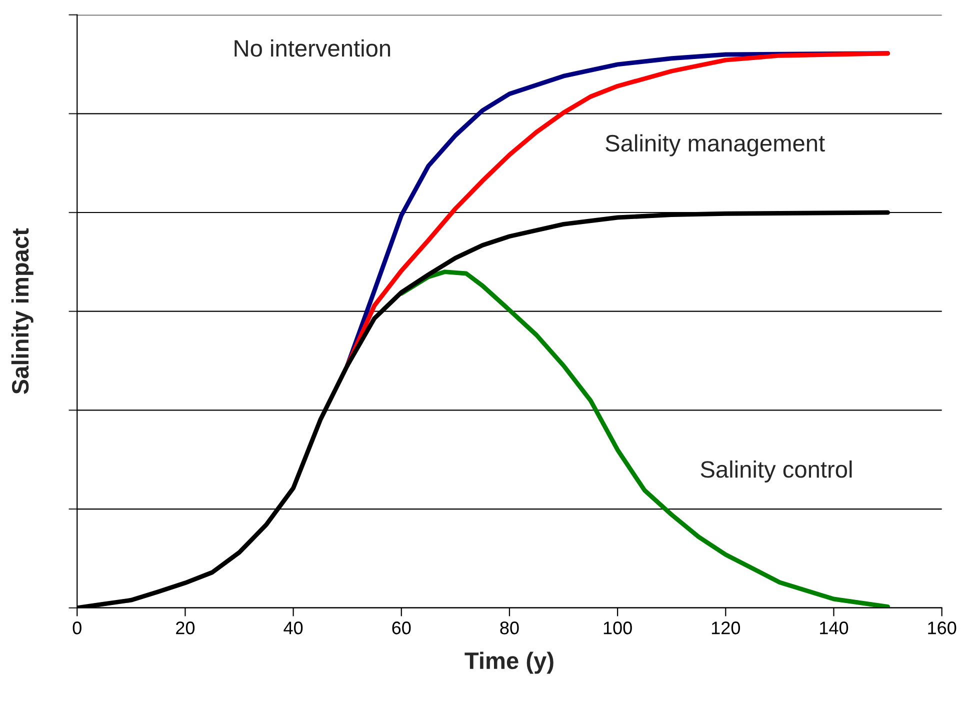 This screenshot has height=706, width=964. I want to click on x-tick-label: 40, so click(293, 628).